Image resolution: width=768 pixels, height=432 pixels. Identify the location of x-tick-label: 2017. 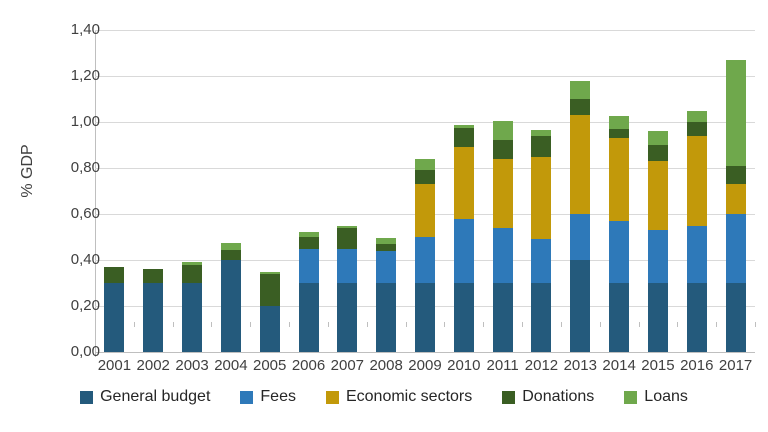
(735, 365).